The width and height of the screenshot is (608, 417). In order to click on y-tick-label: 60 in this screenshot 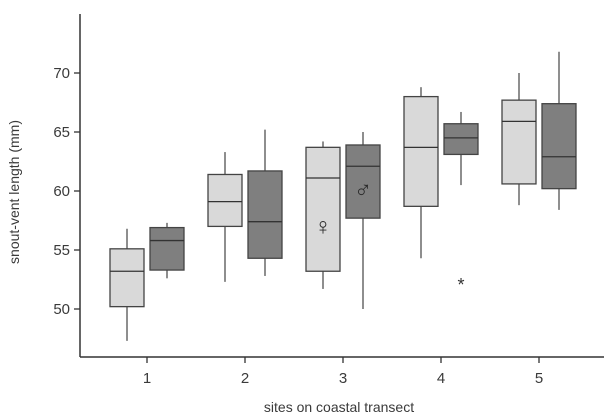, I will do `click(61, 191)`.